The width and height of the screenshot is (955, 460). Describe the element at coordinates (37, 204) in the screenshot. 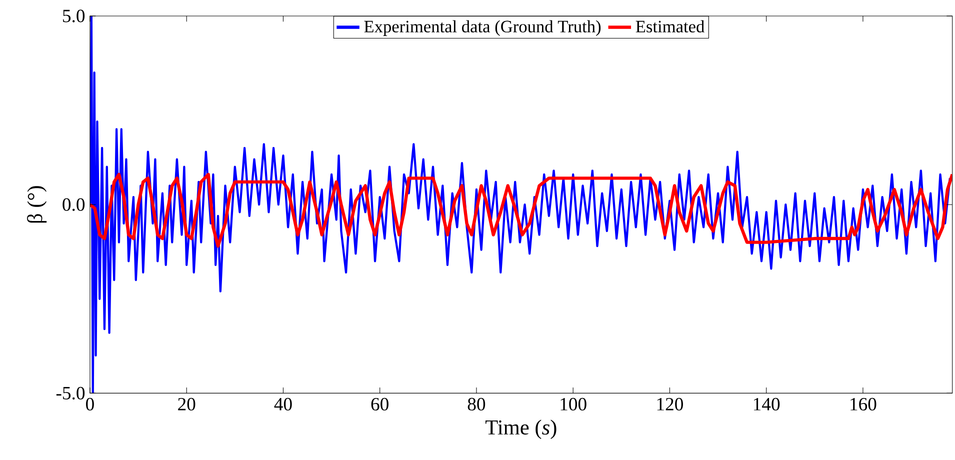

I see `y-axis-title: β (°)` at that location.